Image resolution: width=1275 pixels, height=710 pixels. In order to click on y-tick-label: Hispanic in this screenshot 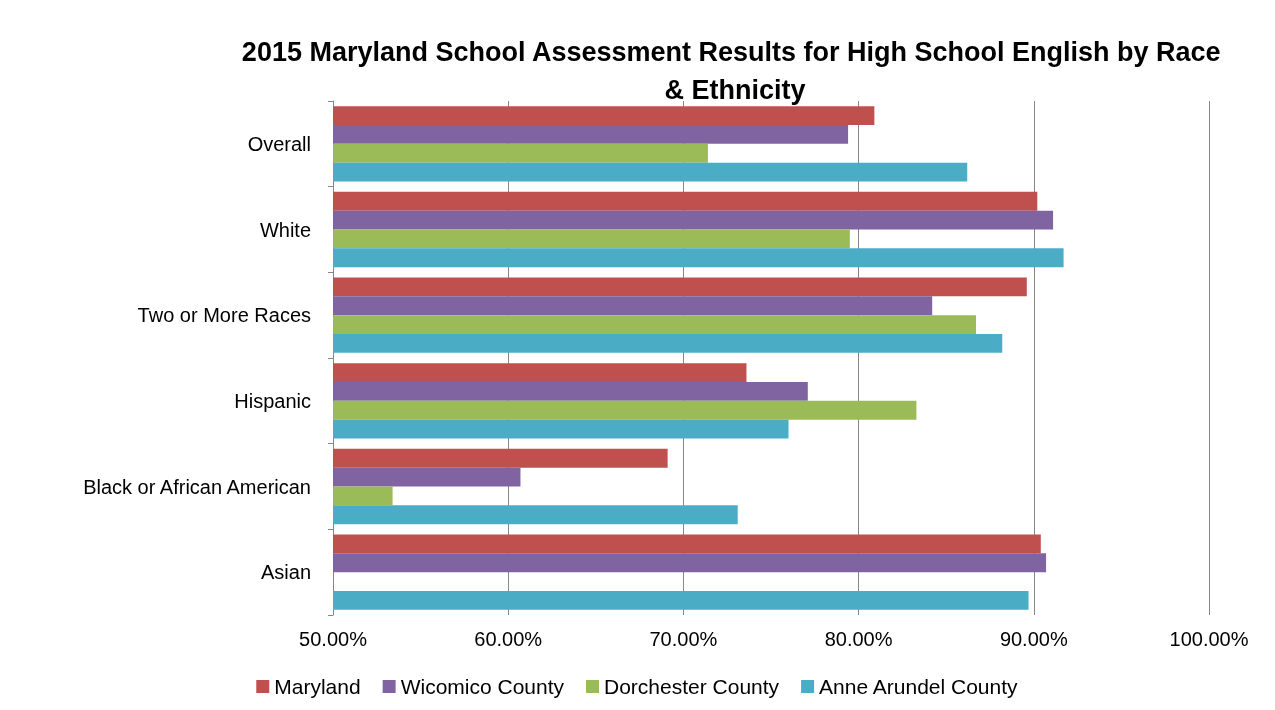, I will do `click(272, 400)`.